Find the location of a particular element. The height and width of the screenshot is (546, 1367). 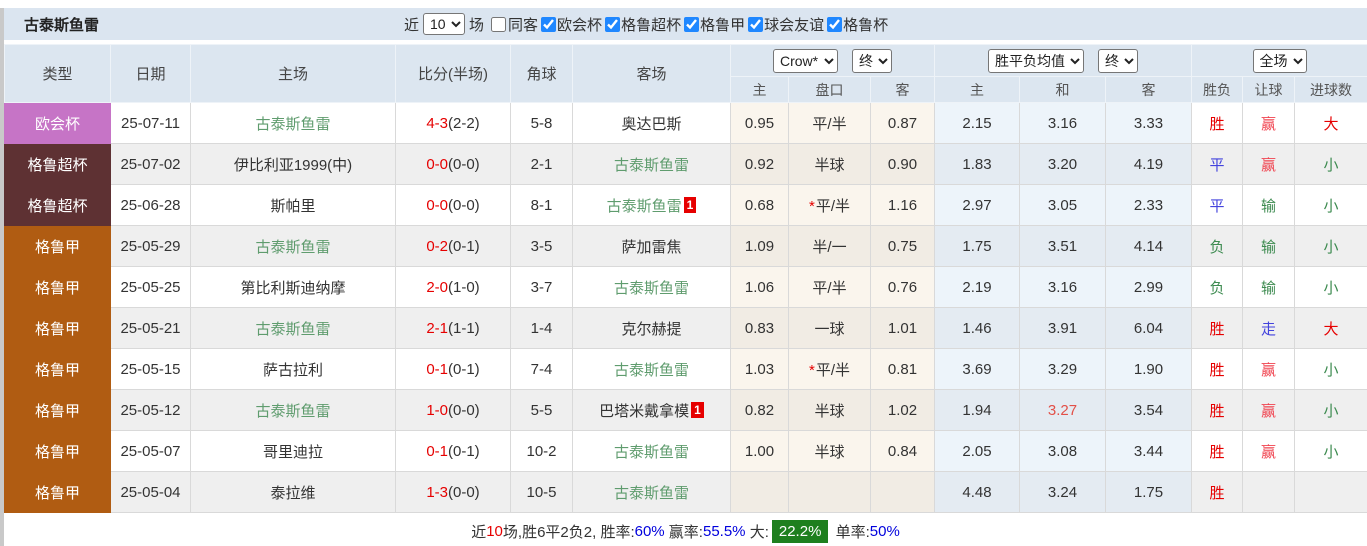

date-cell: 25-05-15 is located at coordinates (150, 369).